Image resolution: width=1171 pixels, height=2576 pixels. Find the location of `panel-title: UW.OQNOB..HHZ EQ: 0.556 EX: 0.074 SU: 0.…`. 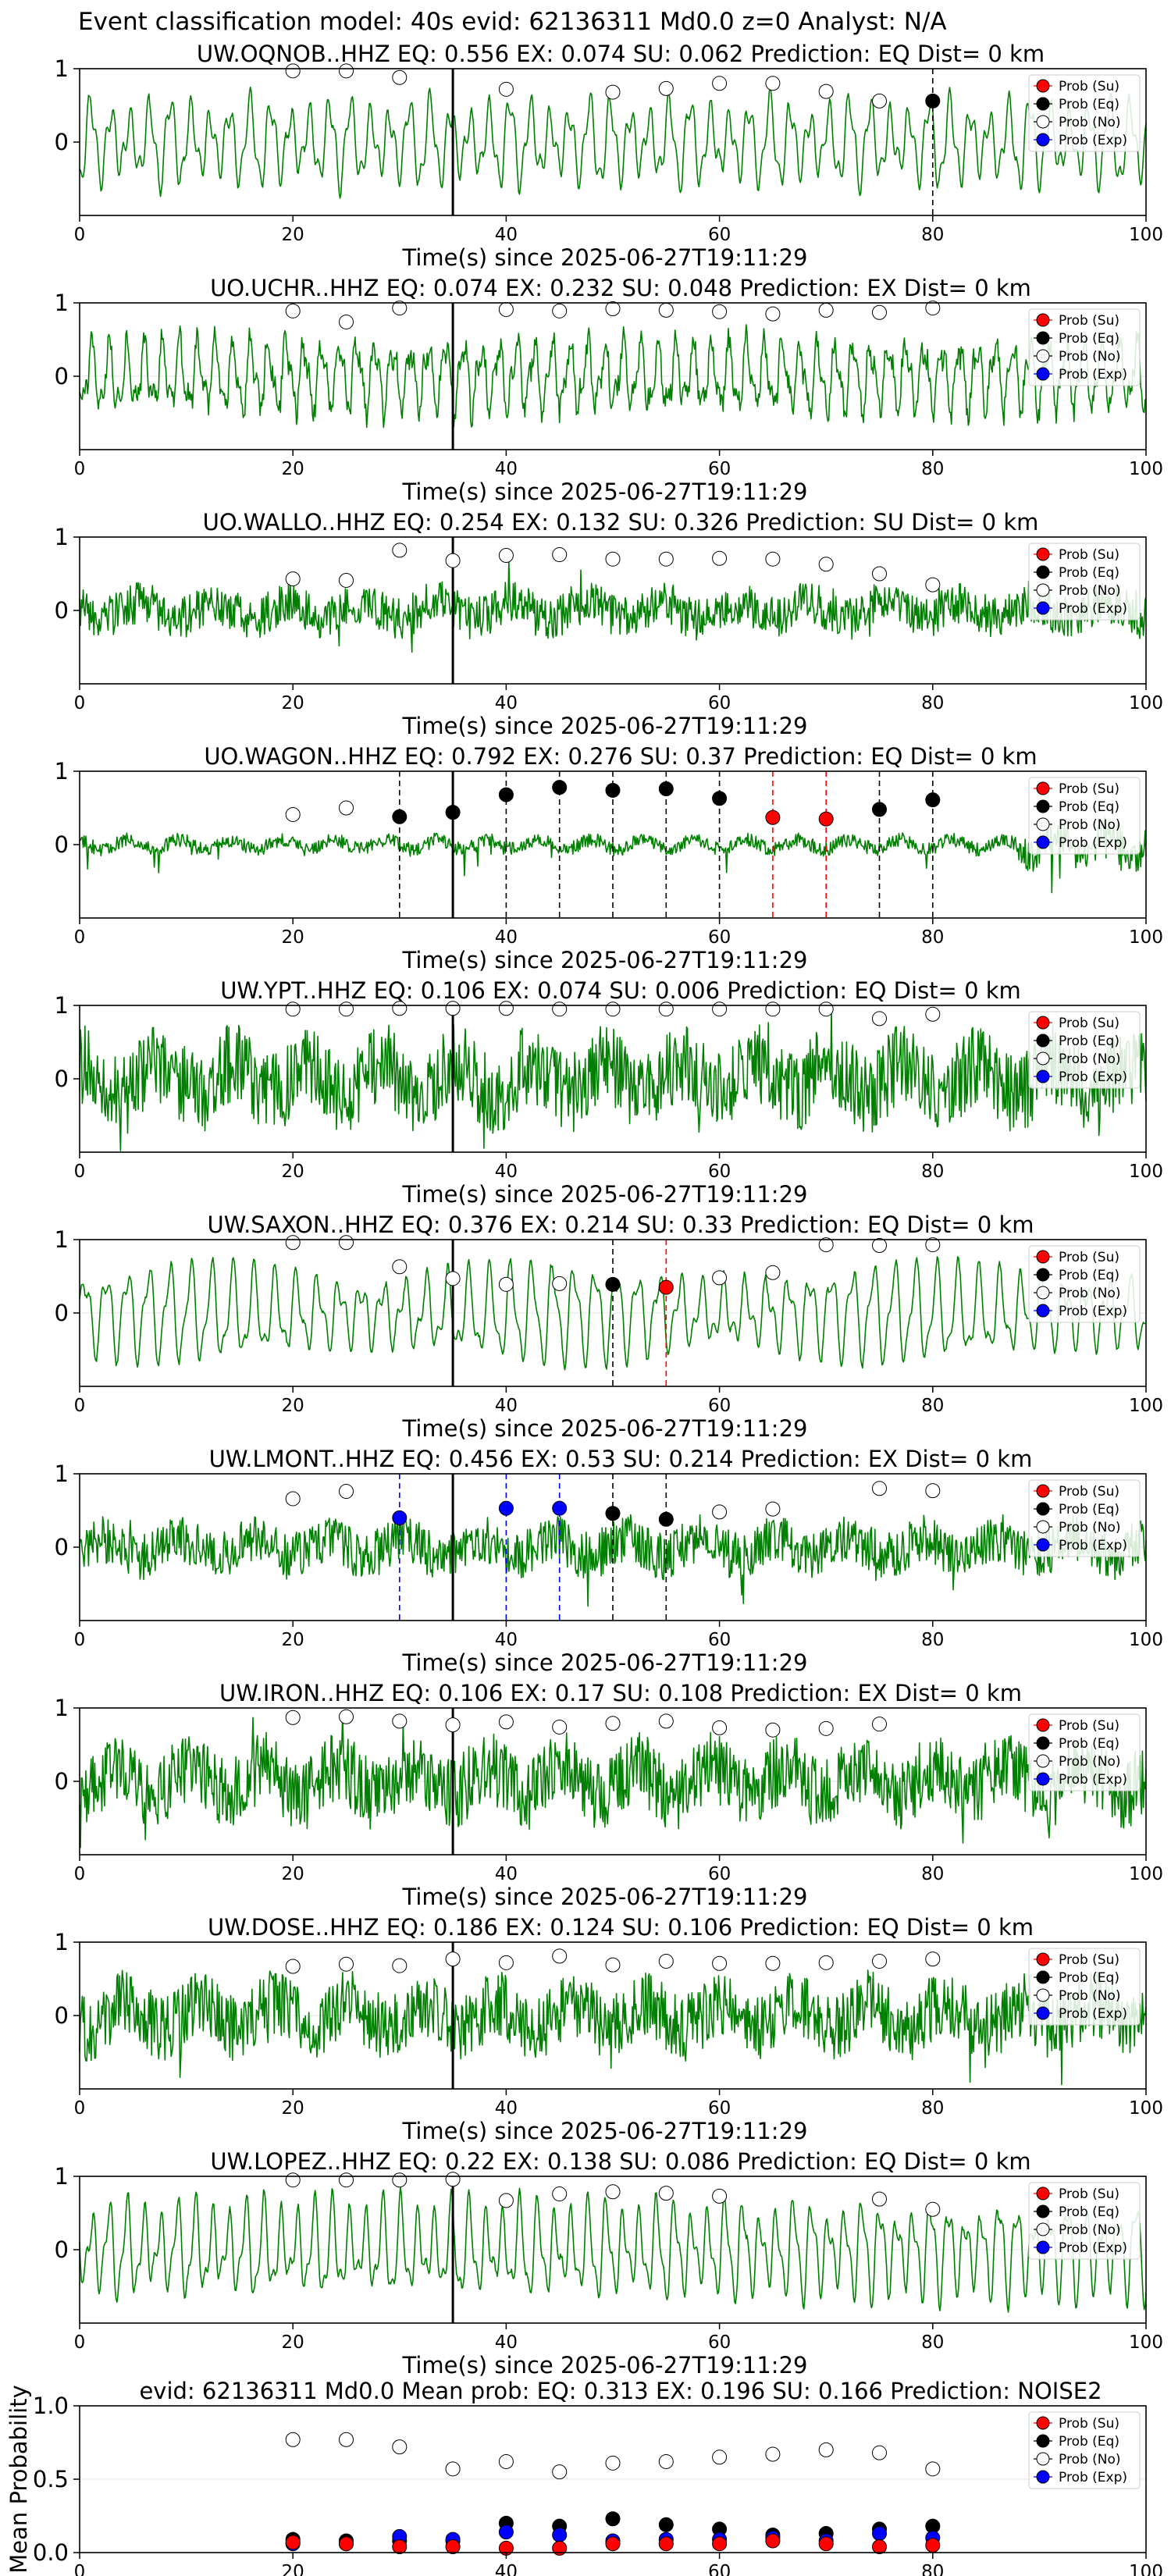

panel-title: UW.OQNOB..HHZ EQ: 0.556 EX: 0.074 SU: 0.… is located at coordinates (621, 54).